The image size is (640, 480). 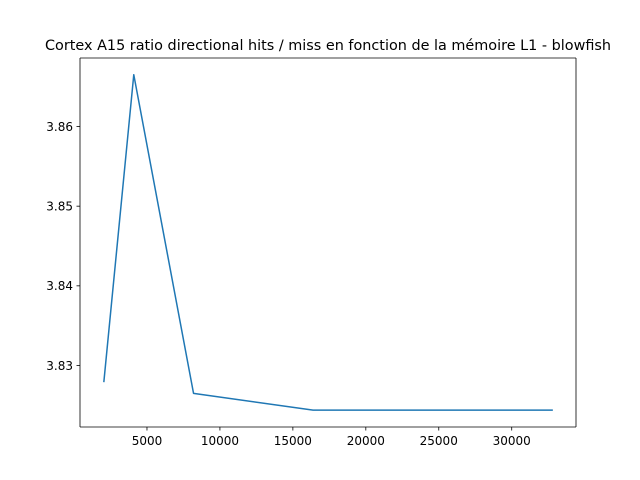 What do you see at coordinates (59, 286) in the screenshot?
I see `y-tick-label: 3.84` at bounding box center [59, 286].